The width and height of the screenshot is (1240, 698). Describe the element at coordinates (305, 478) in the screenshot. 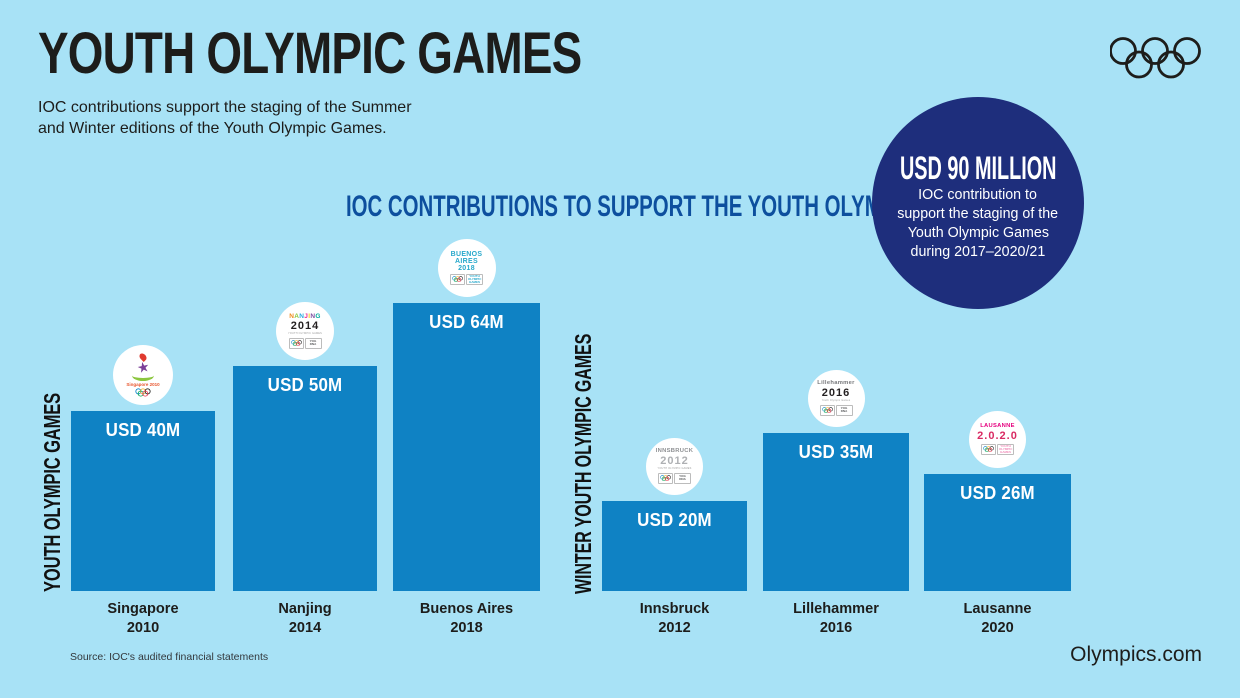

I see `bar-nanjing-2014` at that location.